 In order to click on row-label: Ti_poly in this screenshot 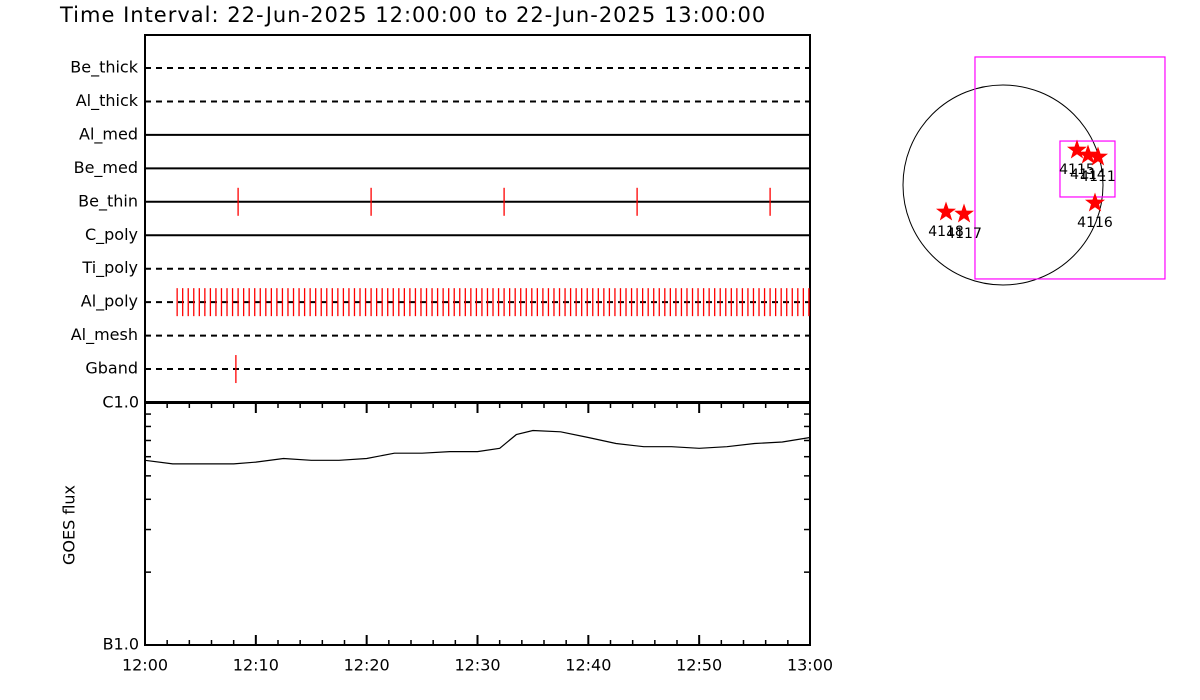, I will do `click(109, 268)`.